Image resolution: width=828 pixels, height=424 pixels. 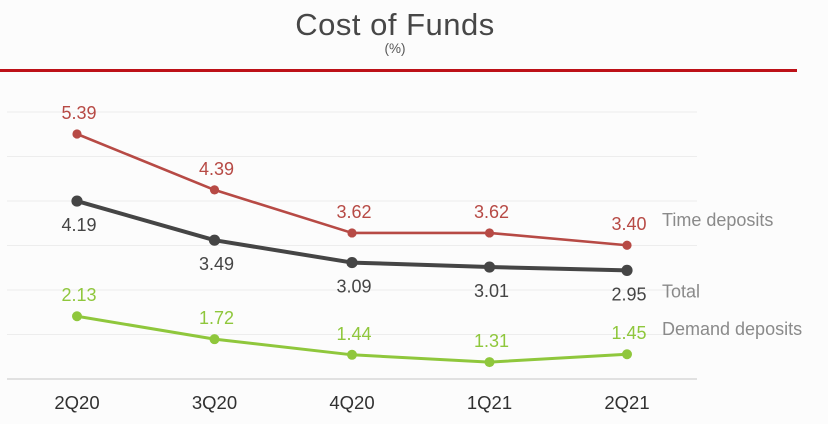 What do you see at coordinates (353, 287) in the screenshot?
I see `data-point-label-total-4q20: 3.09` at bounding box center [353, 287].